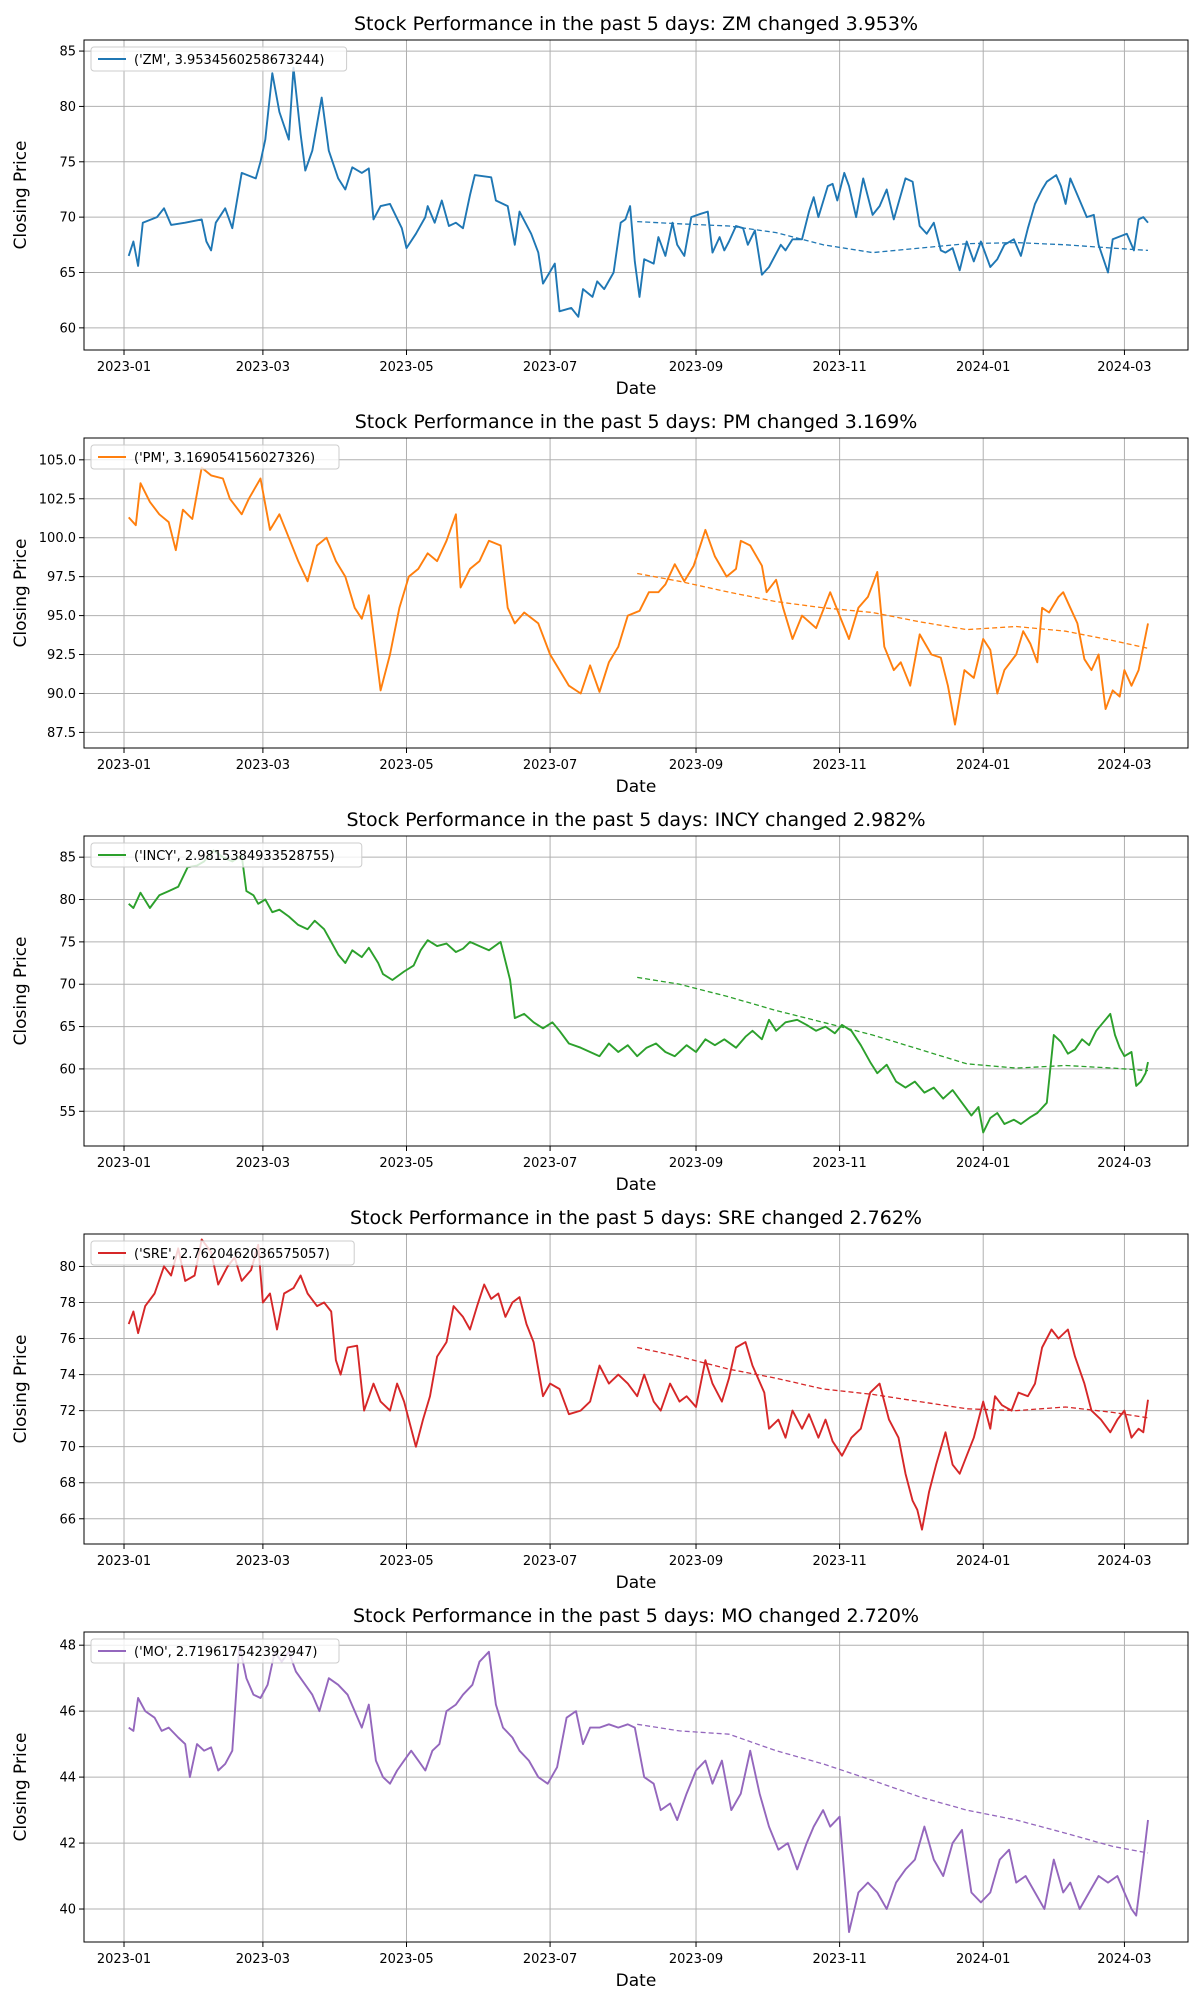  What do you see at coordinates (57, 499) in the screenshot?
I see `y-tick-label: 102.5` at bounding box center [57, 499].